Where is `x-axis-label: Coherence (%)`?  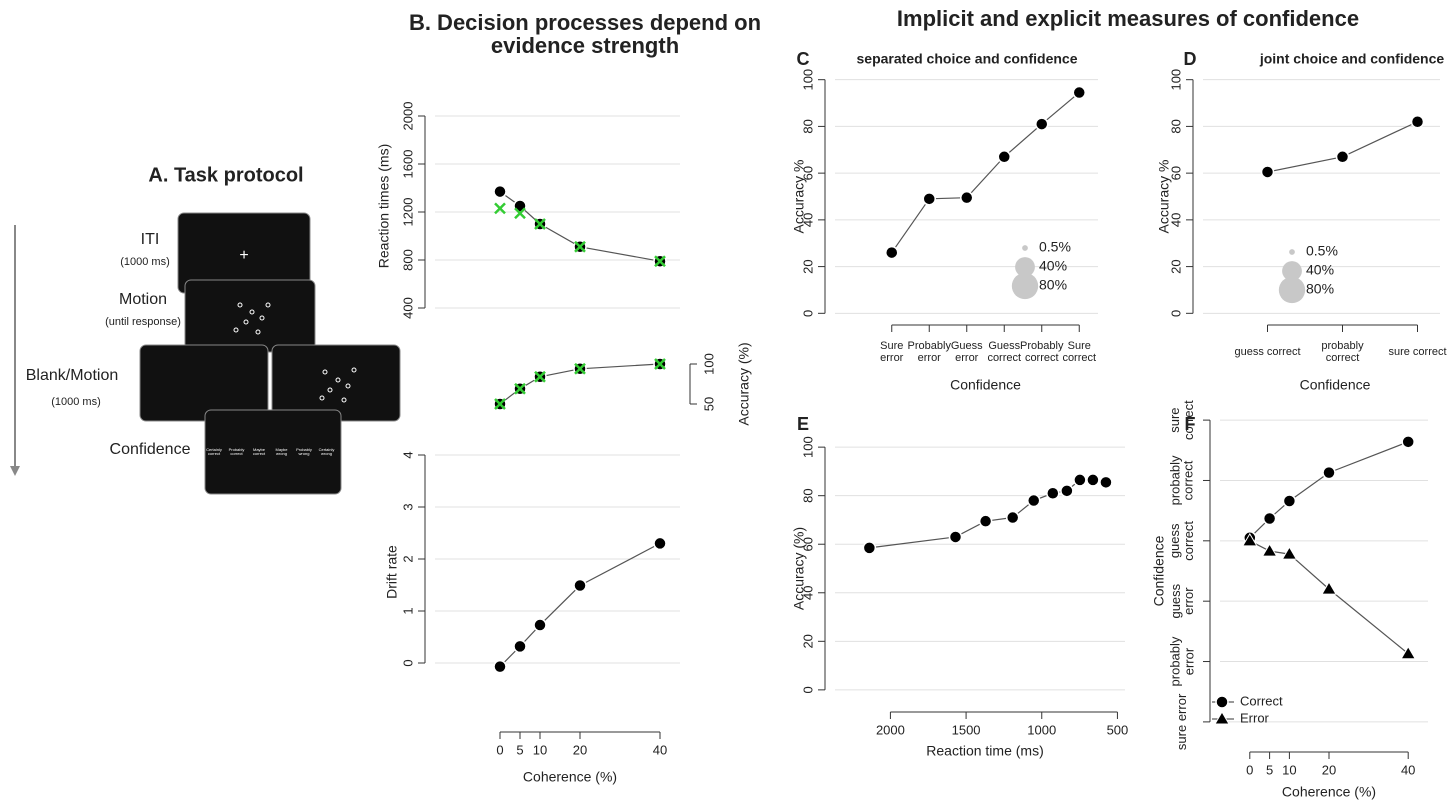 x-axis-label: Coherence (%) is located at coordinates (570, 777).